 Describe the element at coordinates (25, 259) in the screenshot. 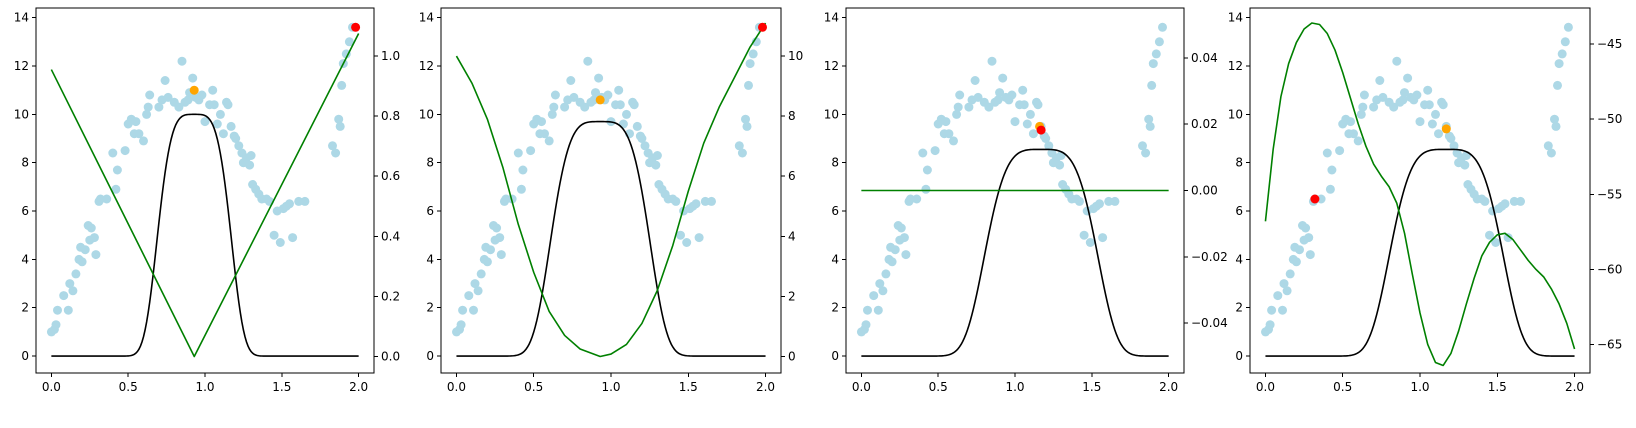

I see `y-tick-label: 4` at that location.